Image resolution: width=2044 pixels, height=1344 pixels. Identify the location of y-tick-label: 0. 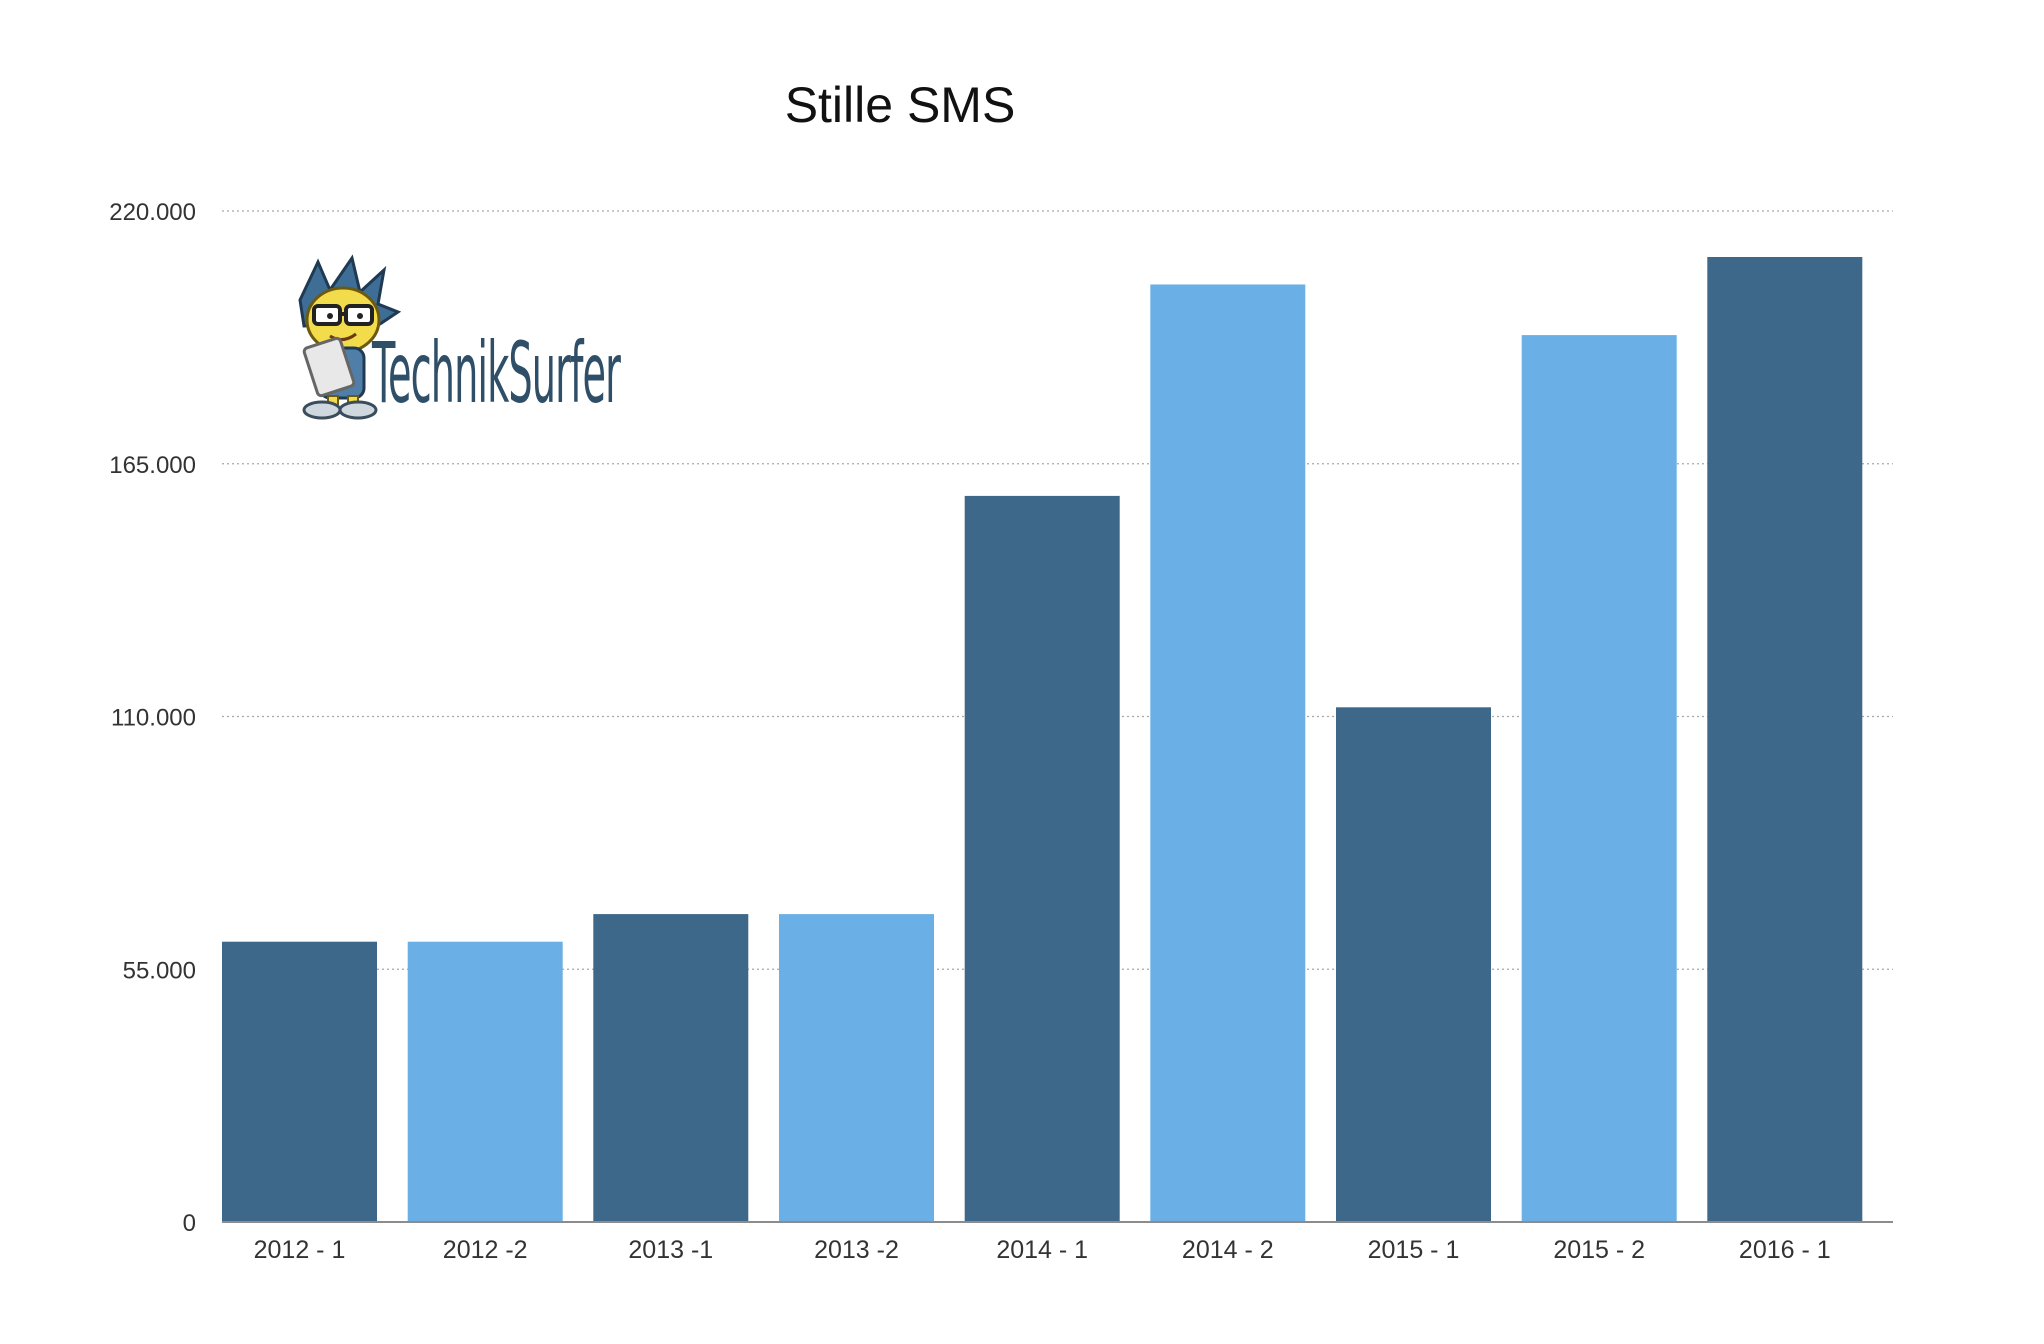
(189, 1223).